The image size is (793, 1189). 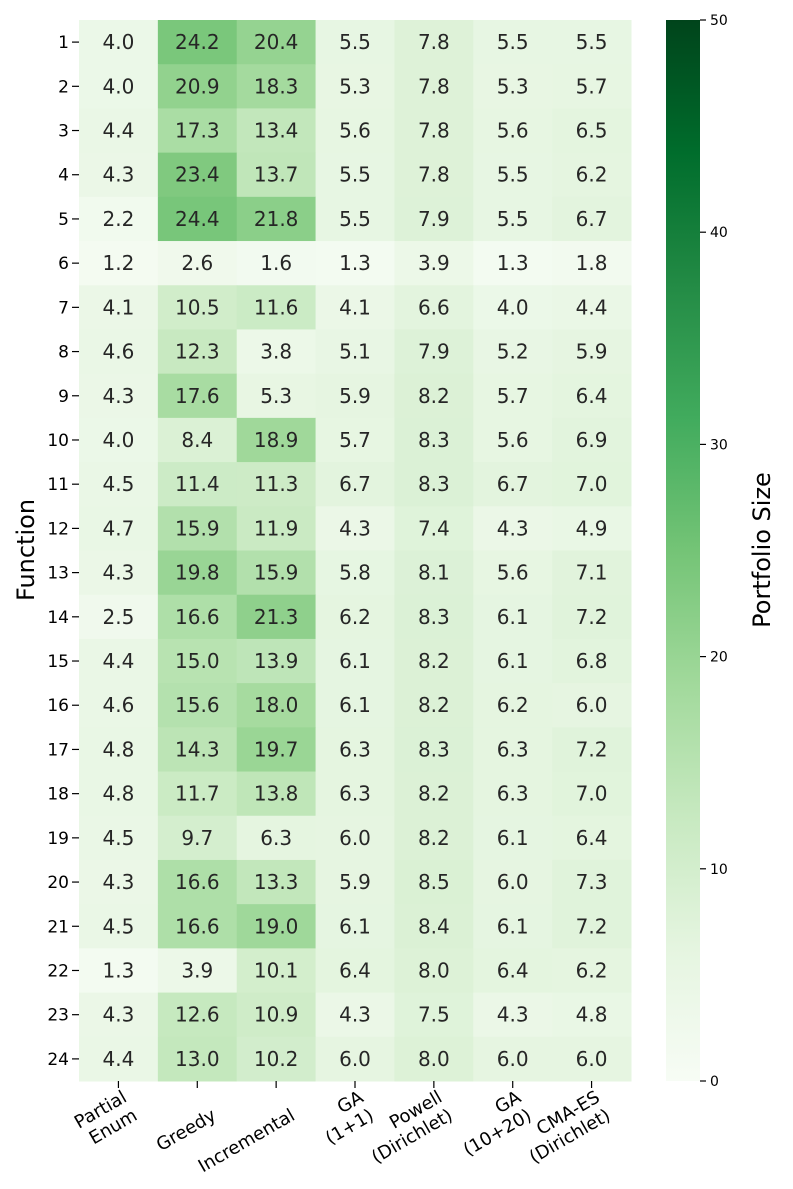 I want to click on y-tick-label: 4, so click(x=63, y=176).